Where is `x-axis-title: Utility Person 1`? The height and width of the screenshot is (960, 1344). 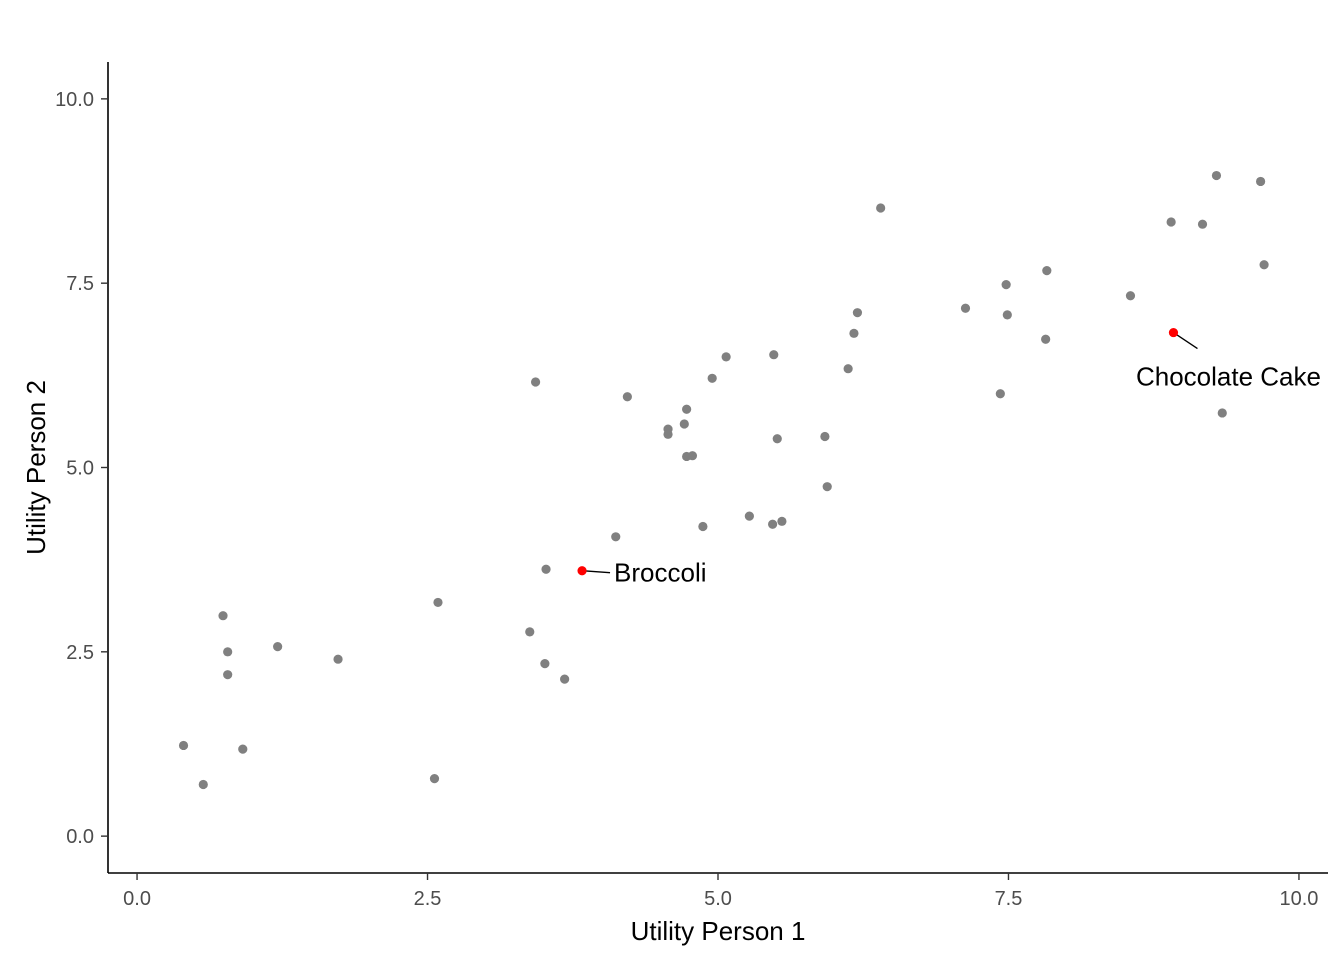 x-axis-title: Utility Person 1 is located at coordinates (718, 931).